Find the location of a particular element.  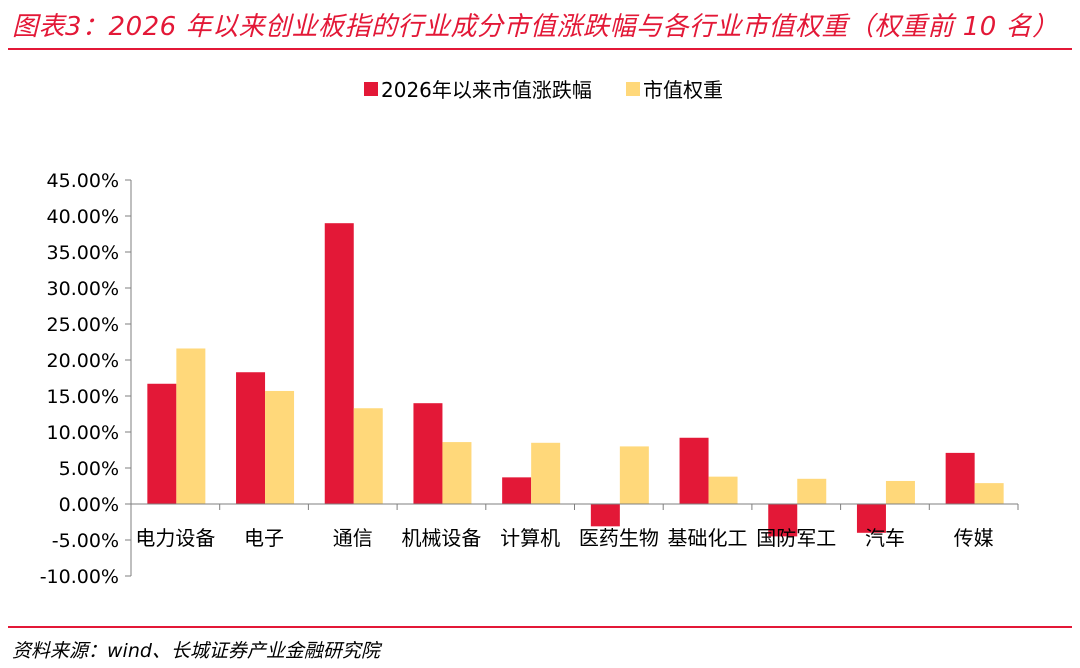

x-category-label: 医药生物 is located at coordinates (619, 538).